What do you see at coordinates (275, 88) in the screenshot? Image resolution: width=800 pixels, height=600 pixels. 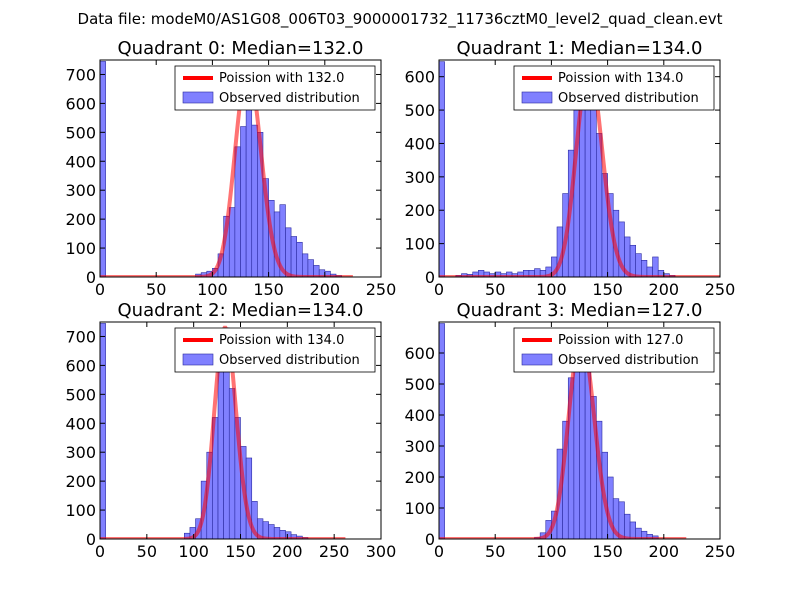 I see `legend: Poission with 132.0 Observed distribution` at bounding box center [275, 88].